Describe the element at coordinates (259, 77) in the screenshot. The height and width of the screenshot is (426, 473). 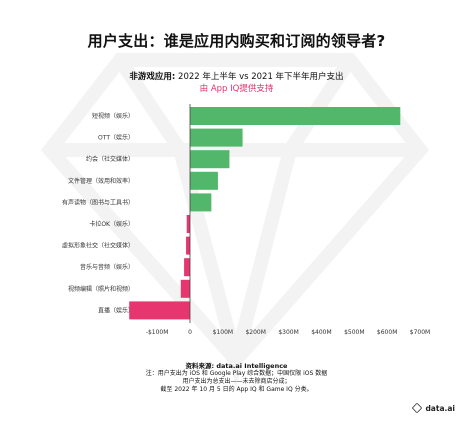
I see `subtitle-rest: 2022 年上半年 vs 2021 年下半年用户支出` at that location.